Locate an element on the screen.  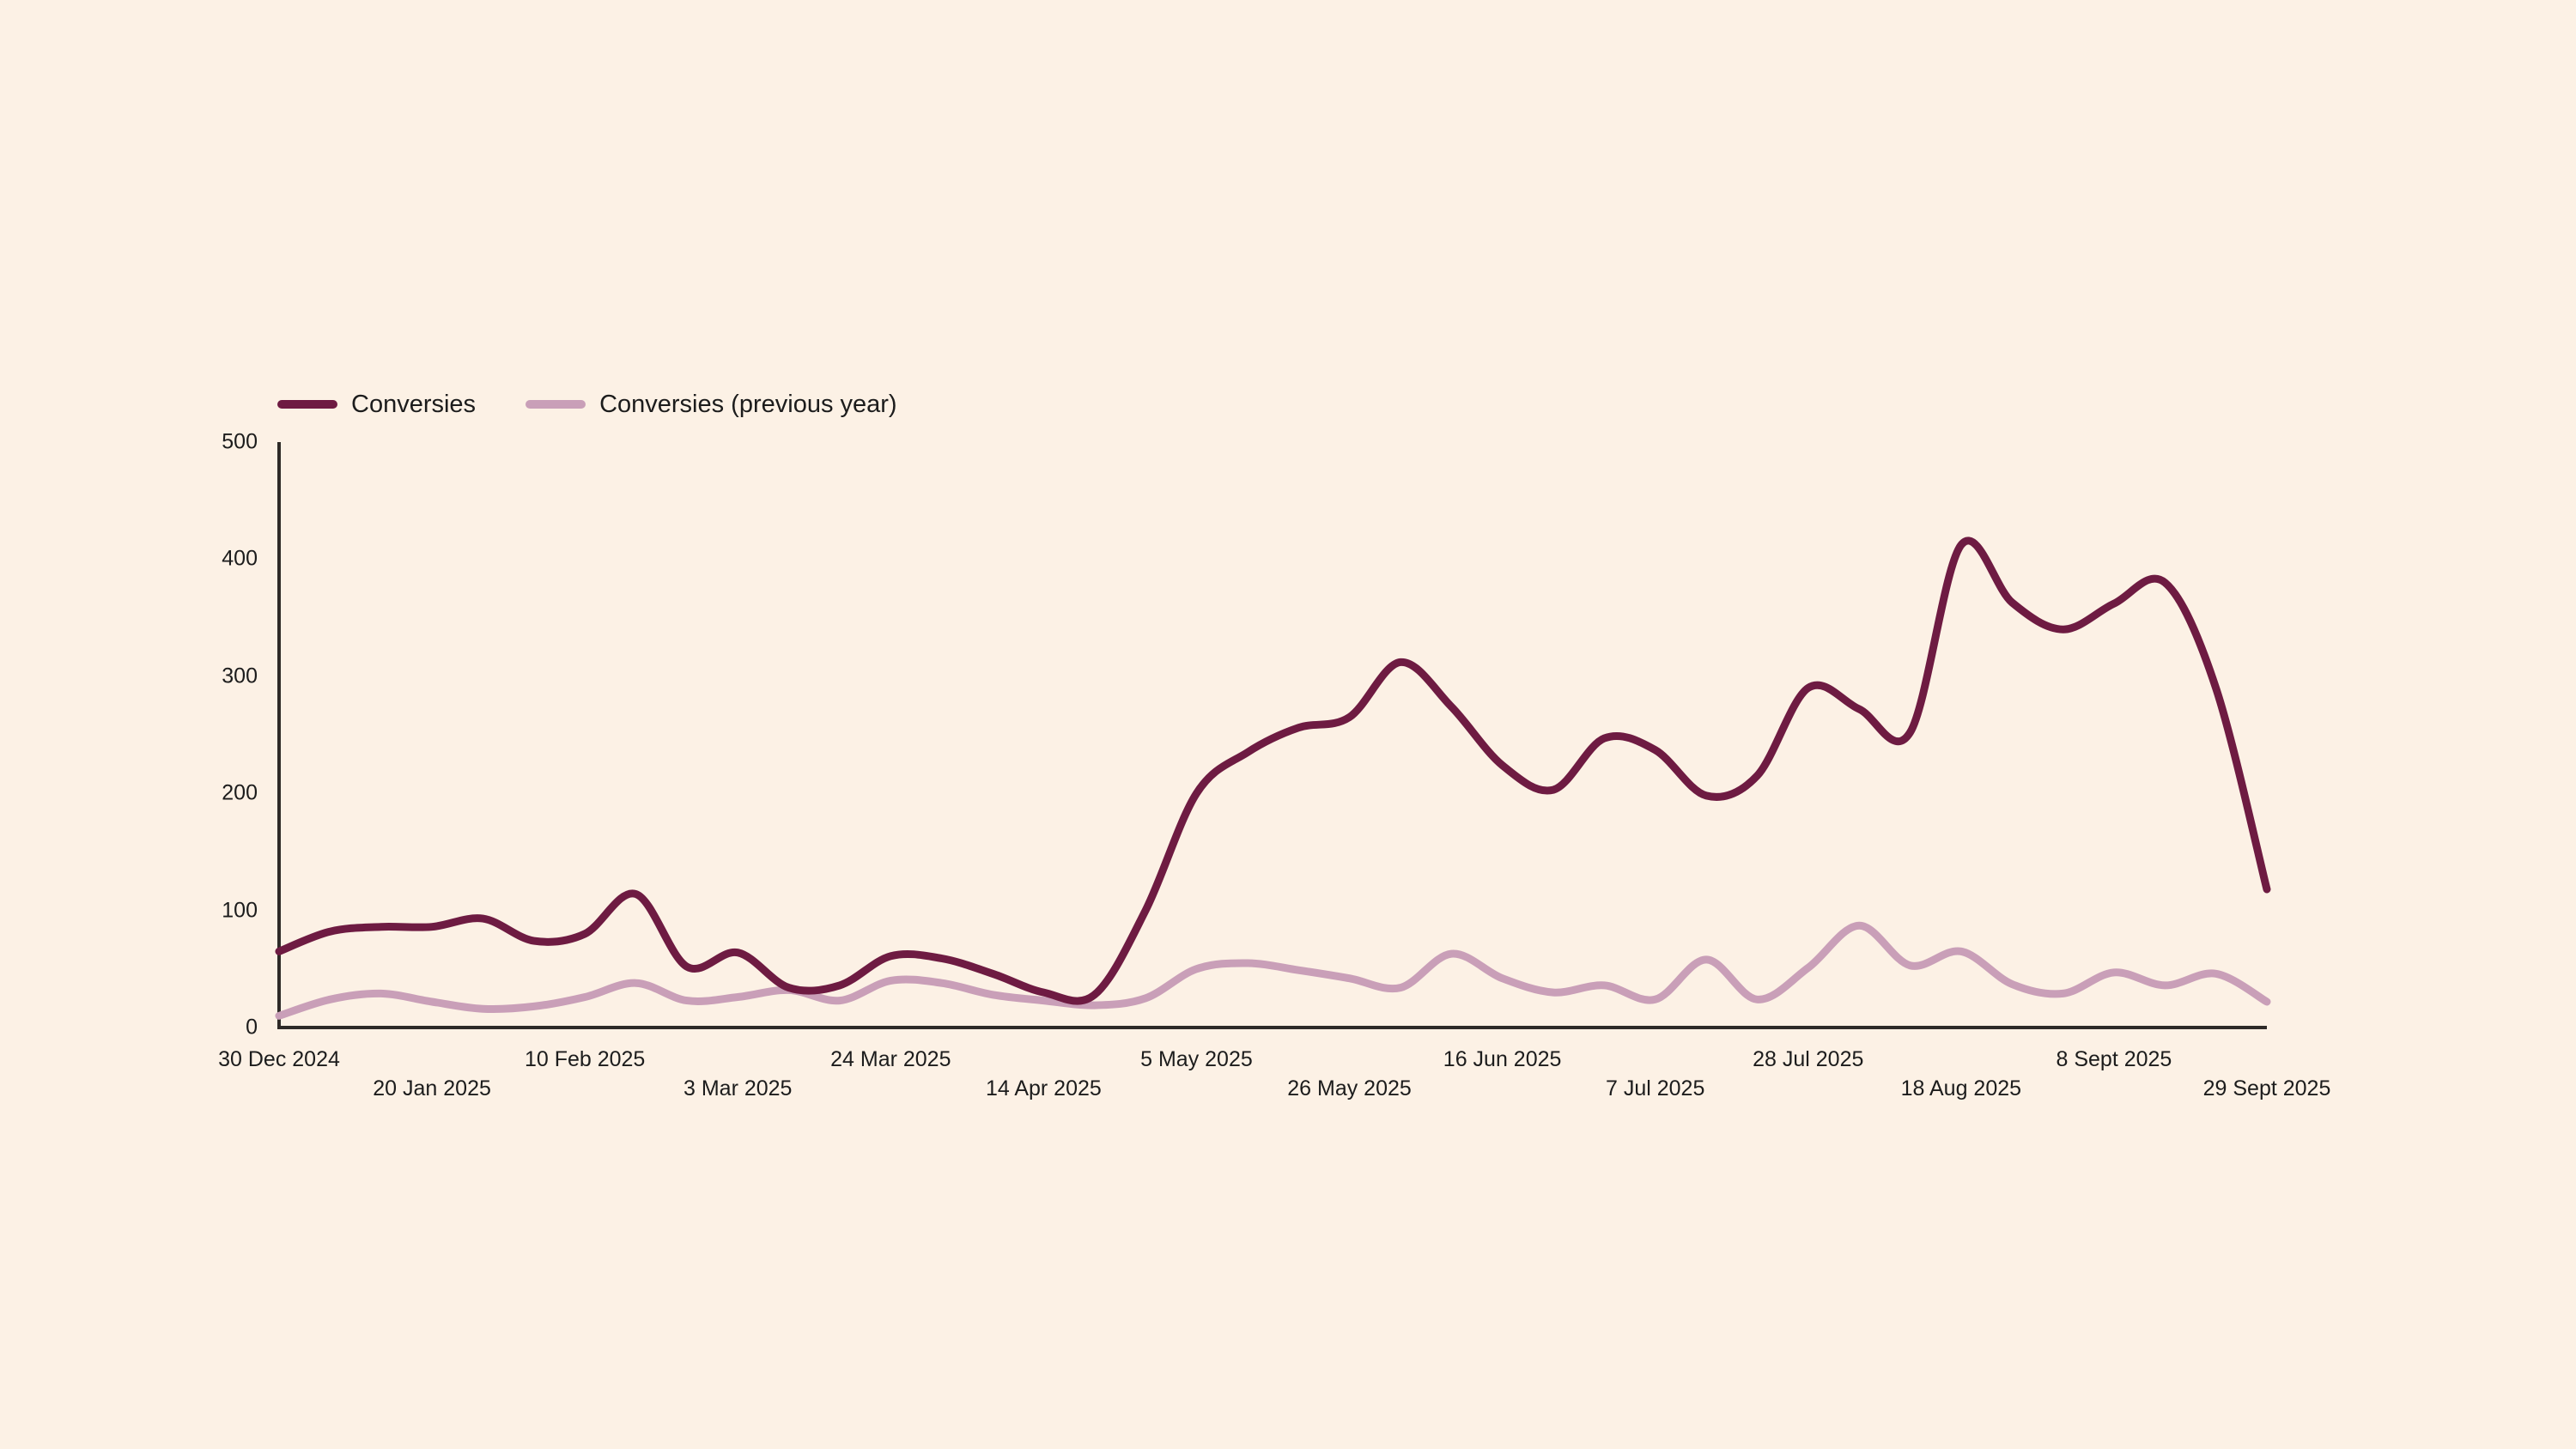
x-axis-tick-14-apr-2025: 14 Apr 2025 is located at coordinates (1043, 1088).